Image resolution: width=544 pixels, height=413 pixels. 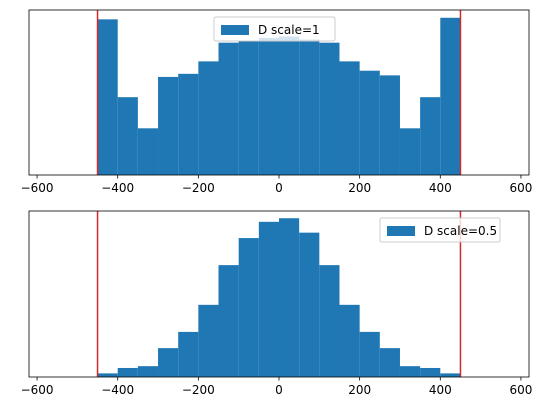 I want to click on legend-label: D scale=1, so click(x=289, y=30).